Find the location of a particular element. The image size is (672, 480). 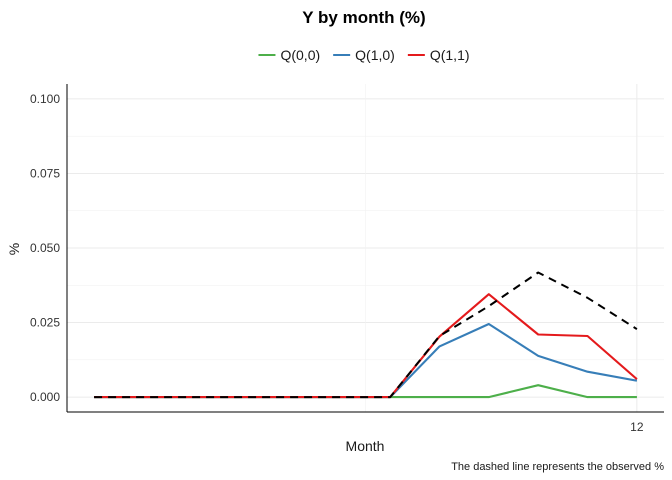

y-tick-label: 0.100 is located at coordinates (45, 99).